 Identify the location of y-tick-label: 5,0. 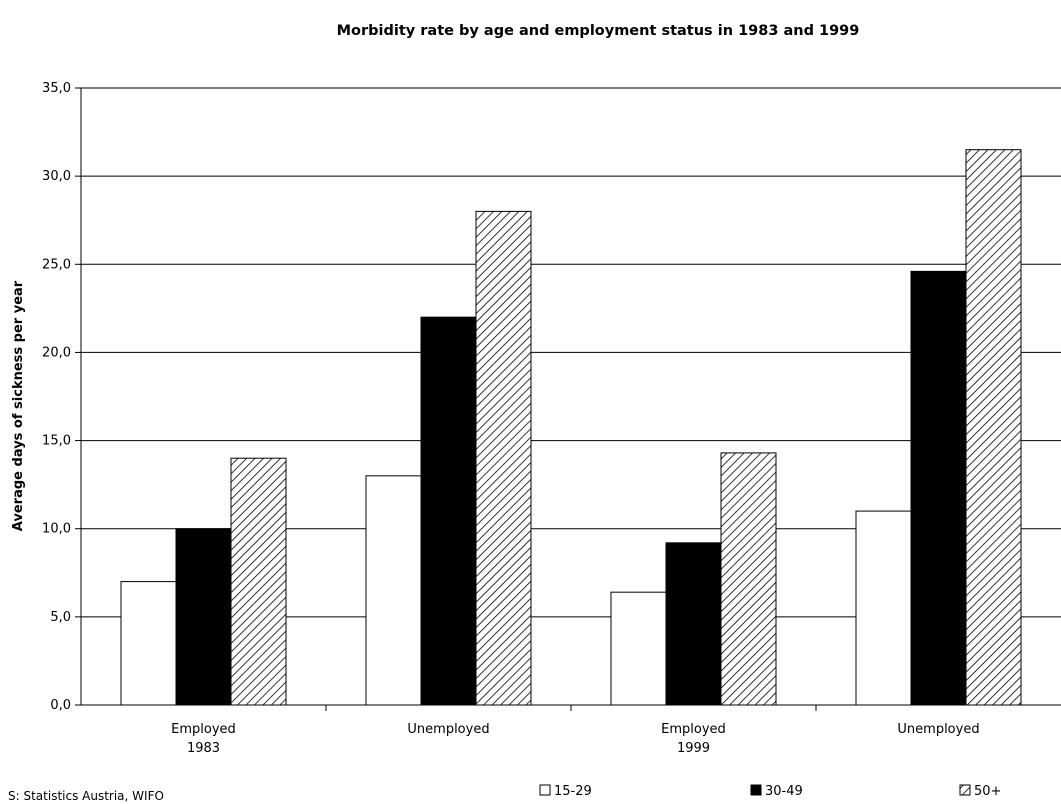
(60, 617).